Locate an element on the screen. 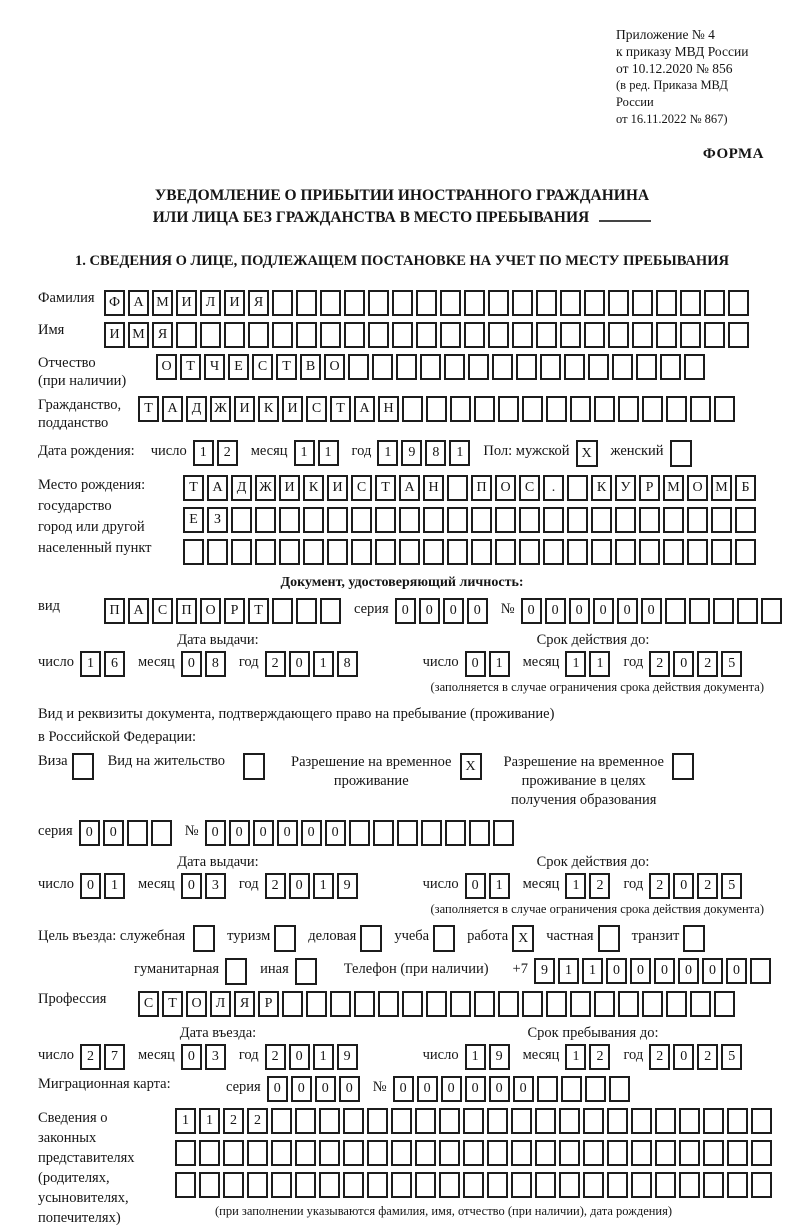 This screenshot has height=1228, width=800. char-box: П is located at coordinates (186, 611).